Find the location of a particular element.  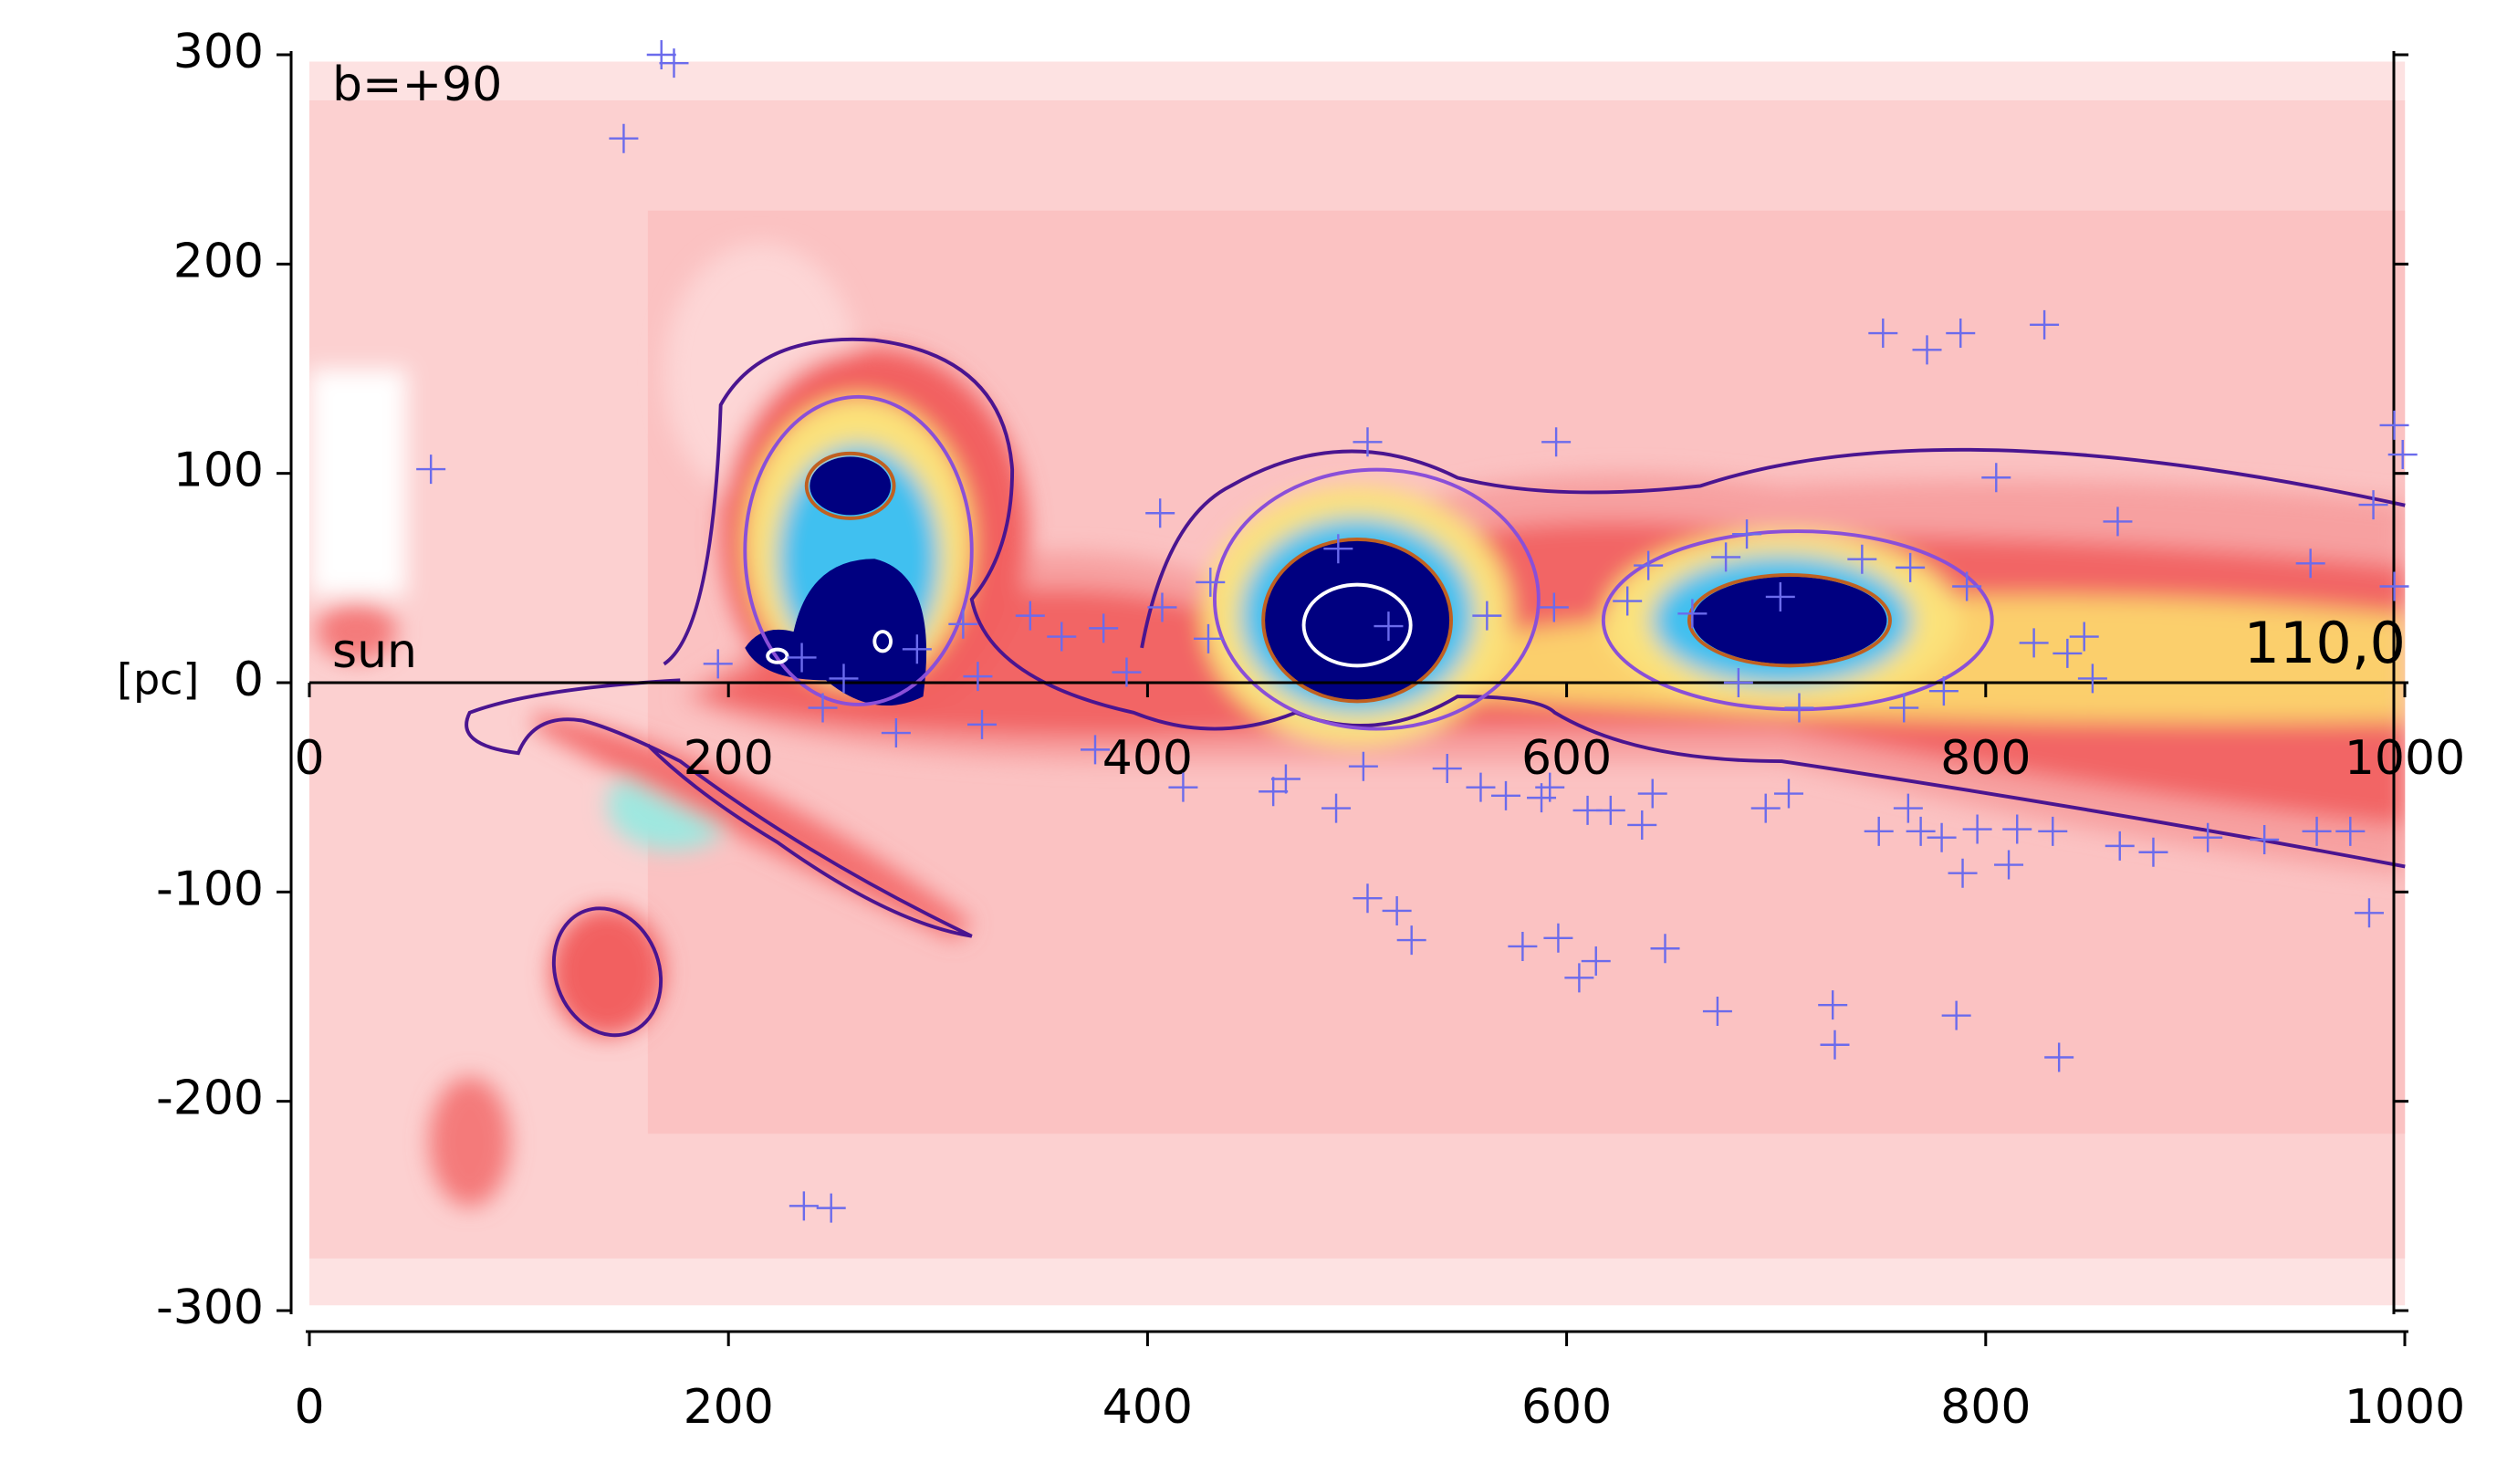

zero-axis-tick-label: 600 is located at coordinates (1566, 758).